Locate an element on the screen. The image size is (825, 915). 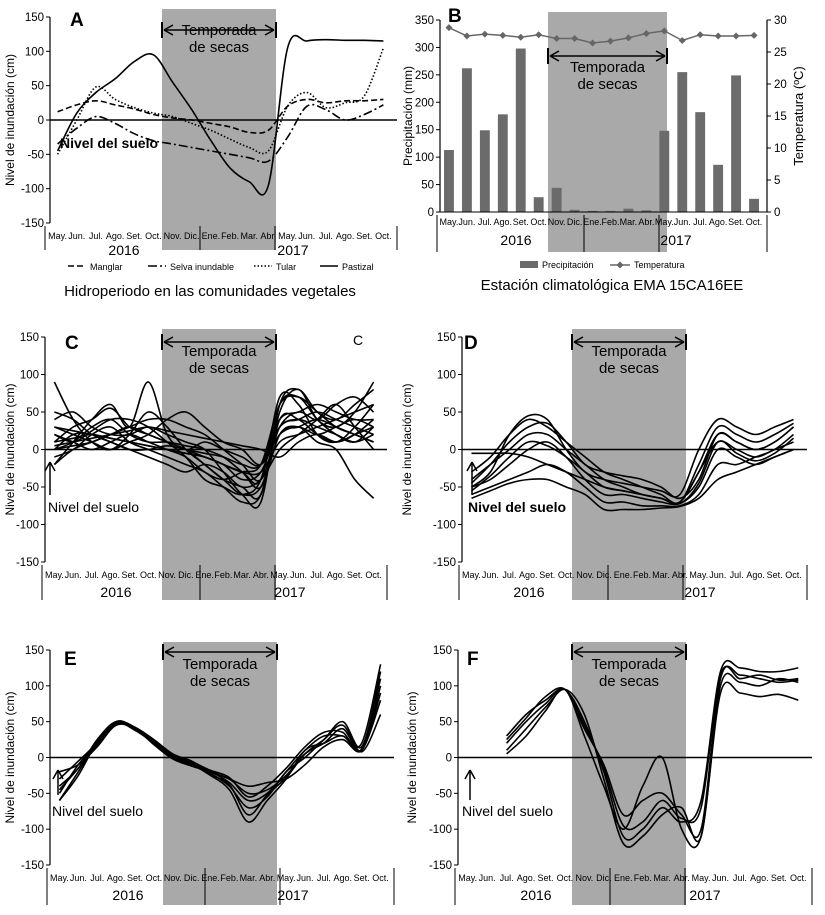
month-label: Abr. is located at coordinates (680, 575).